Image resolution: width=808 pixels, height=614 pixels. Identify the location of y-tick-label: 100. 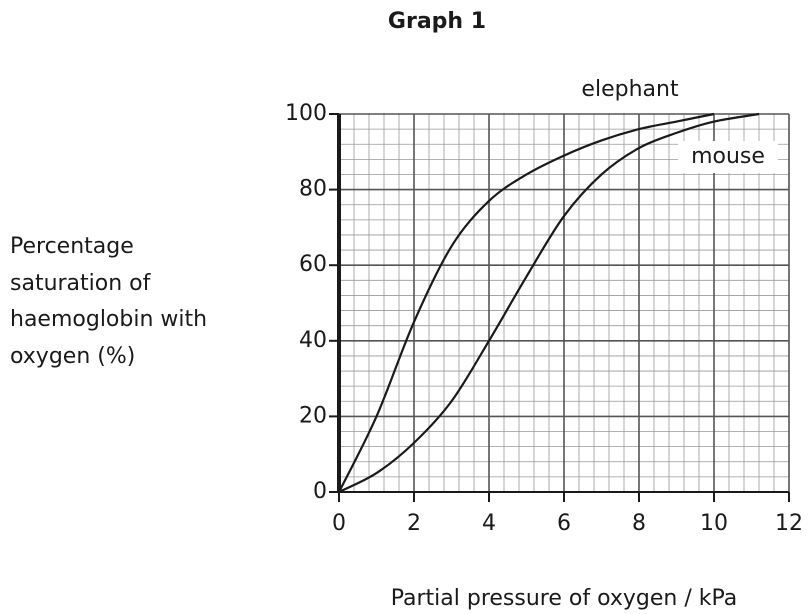
(306, 113).